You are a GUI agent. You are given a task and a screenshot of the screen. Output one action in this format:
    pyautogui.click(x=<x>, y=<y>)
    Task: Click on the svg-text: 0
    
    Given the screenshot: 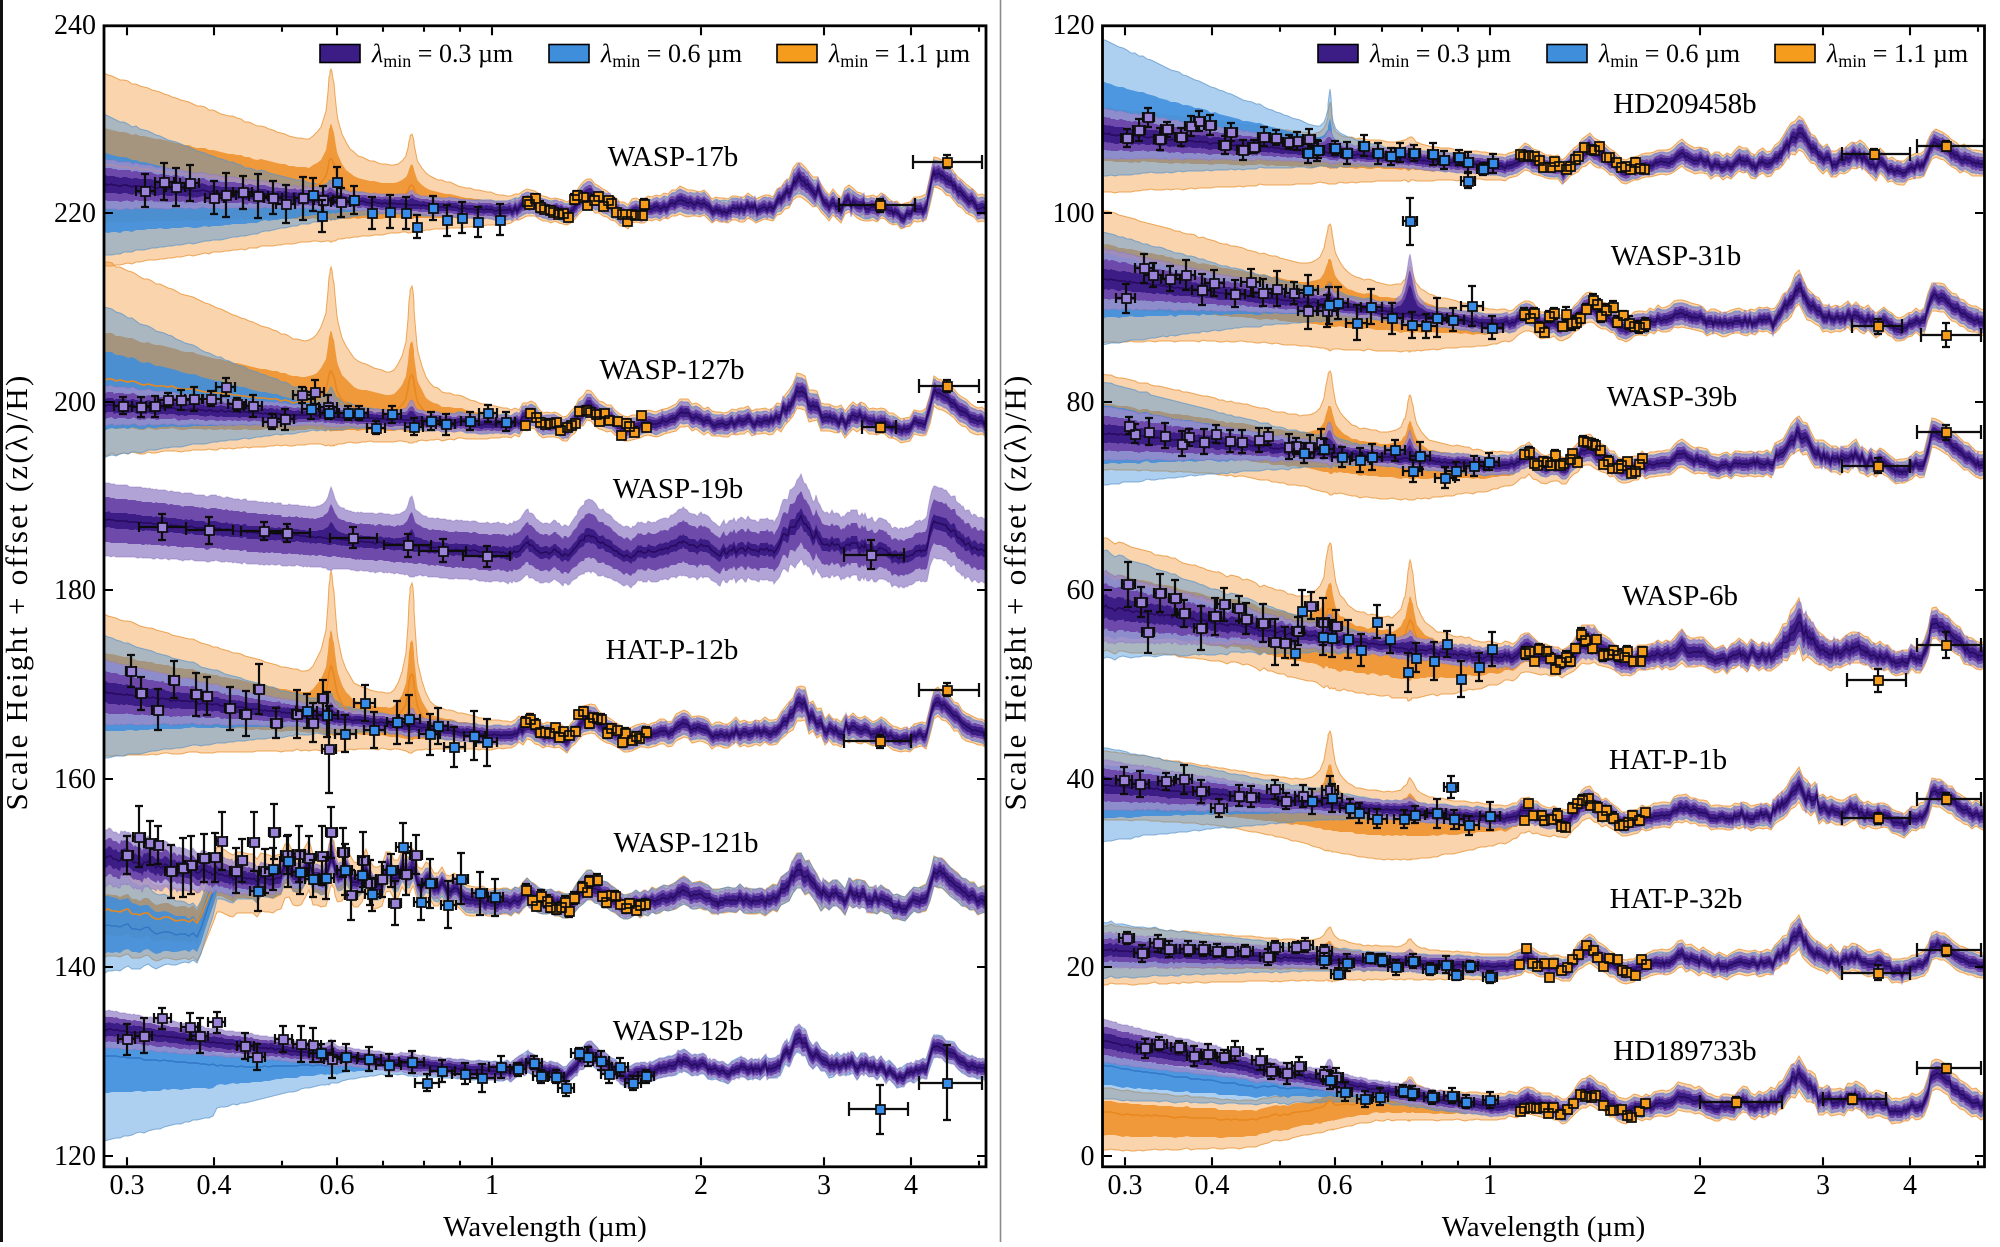 What is the action you would take?
    pyautogui.click(x=1088, y=1156)
    